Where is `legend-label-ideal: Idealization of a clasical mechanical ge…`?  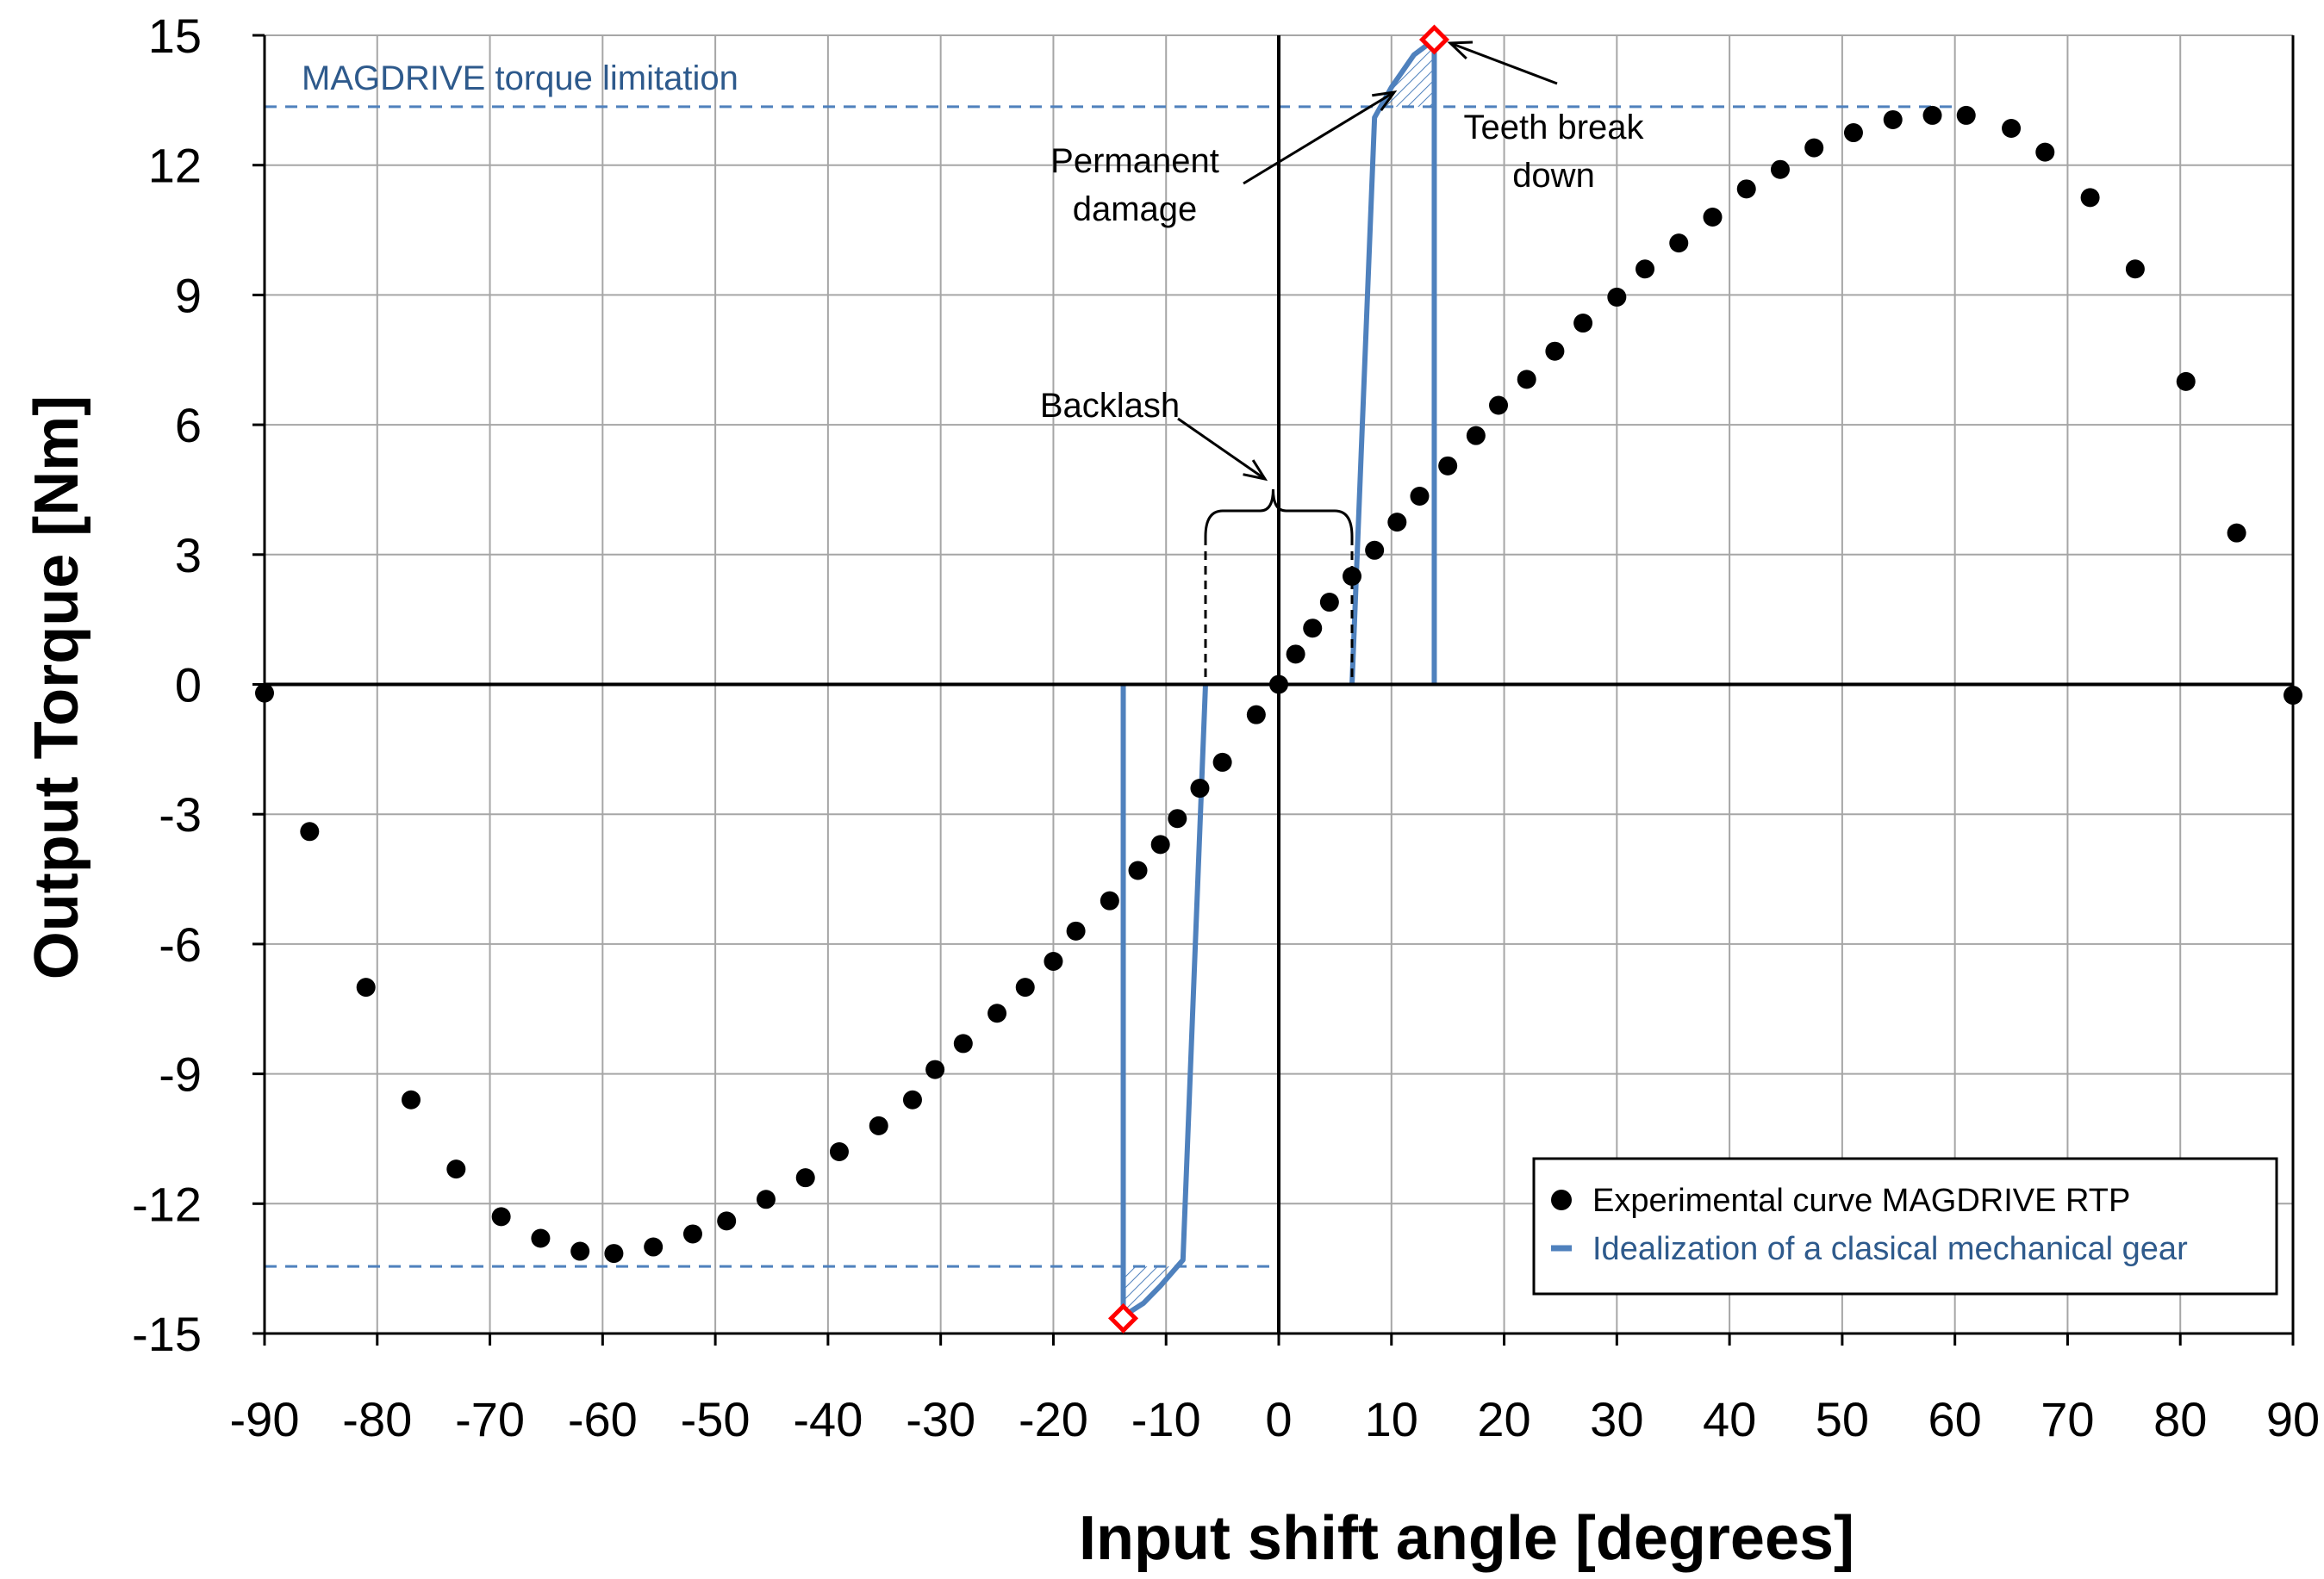 legend-label-ideal: Idealization of a clasical mechanical ge… is located at coordinates (1890, 1249).